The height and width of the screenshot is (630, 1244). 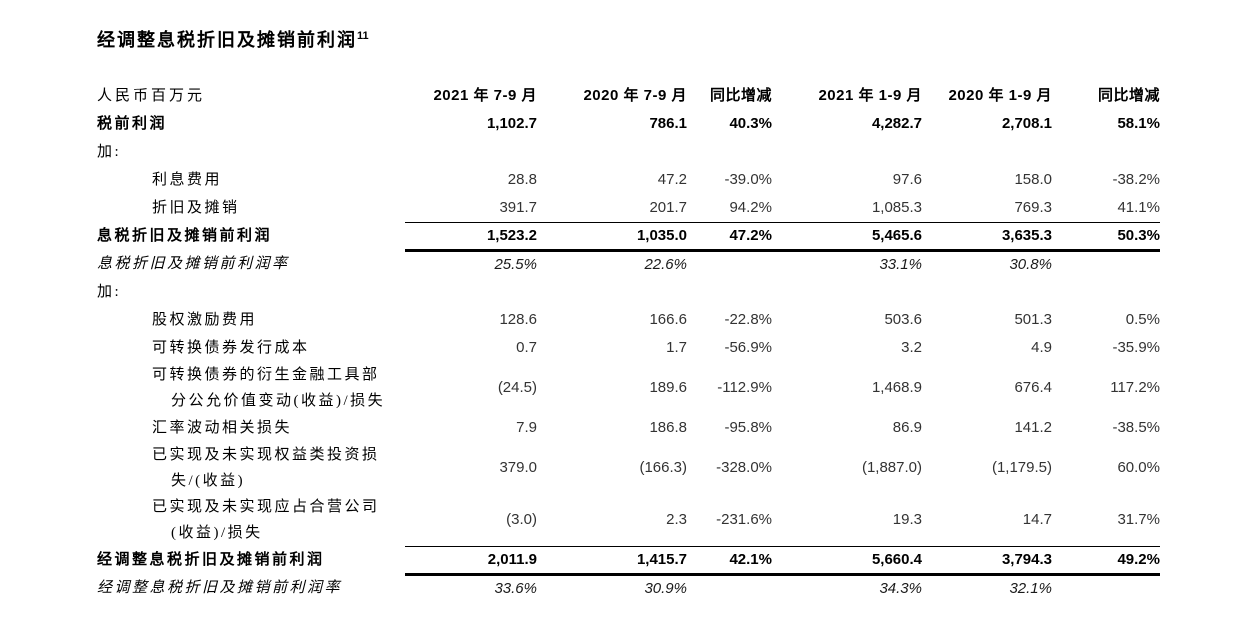 What do you see at coordinates (151, 96) in the screenshot?
I see `column-header-unit: 人民币百万元` at bounding box center [151, 96].